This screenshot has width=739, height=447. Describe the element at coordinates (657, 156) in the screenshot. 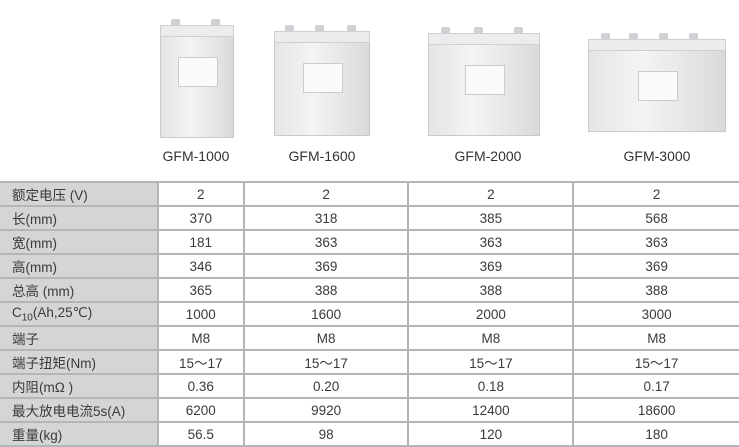

I see `model-name: GFM-3000` at that location.